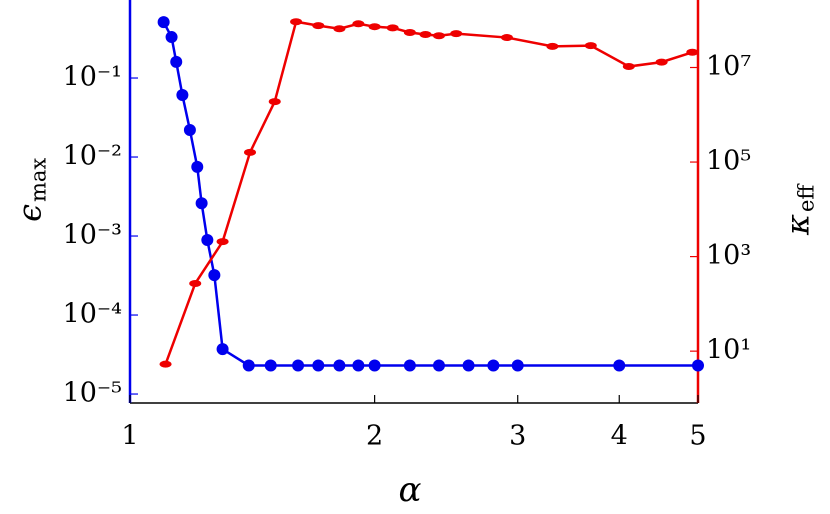 The height and width of the screenshot is (514, 830). I want to click on y-axis-subscript: max, so click(39, 180).